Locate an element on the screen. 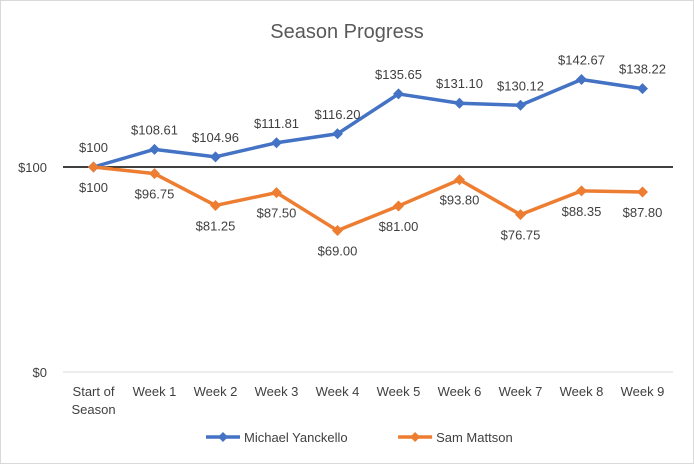 This screenshot has height=464, width=694. x-tick-label: Week 2 is located at coordinates (216, 391).